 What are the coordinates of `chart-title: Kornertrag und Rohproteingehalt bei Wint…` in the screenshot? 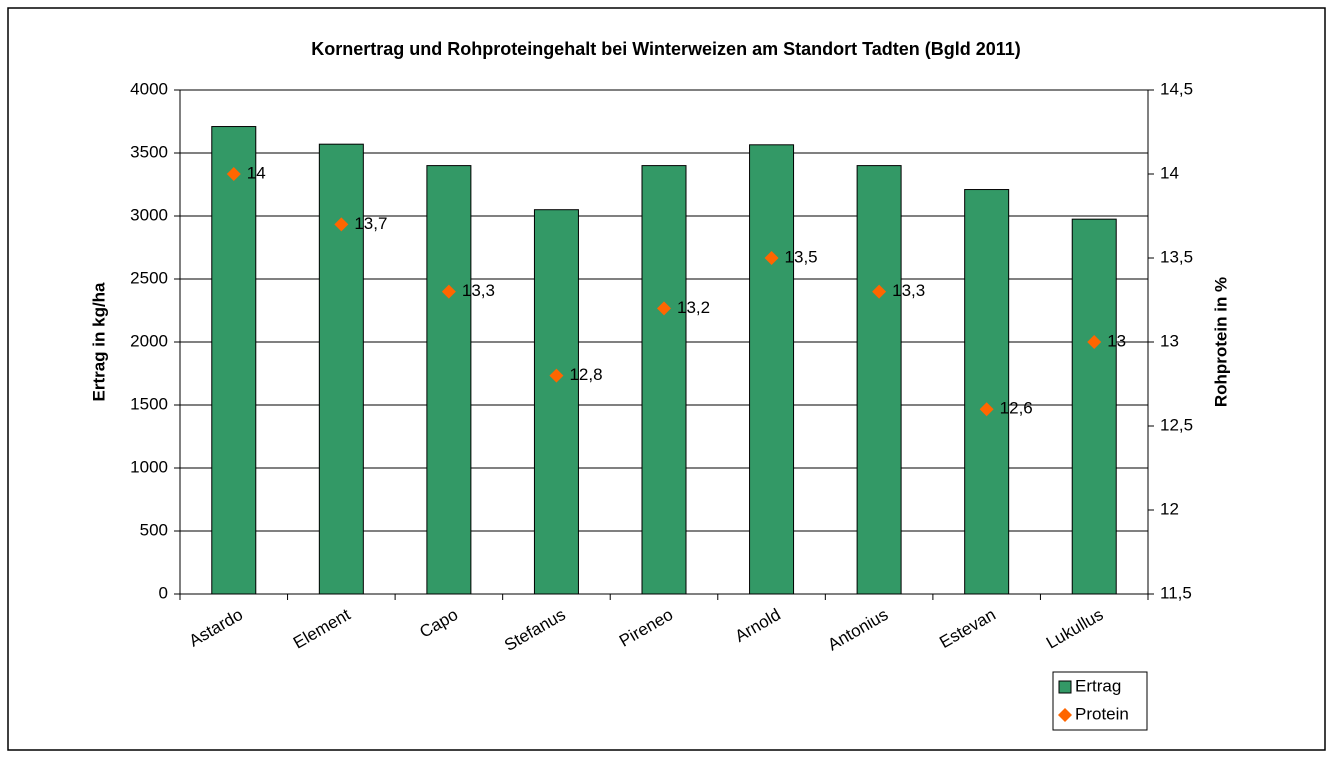 It's located at (666, 49).